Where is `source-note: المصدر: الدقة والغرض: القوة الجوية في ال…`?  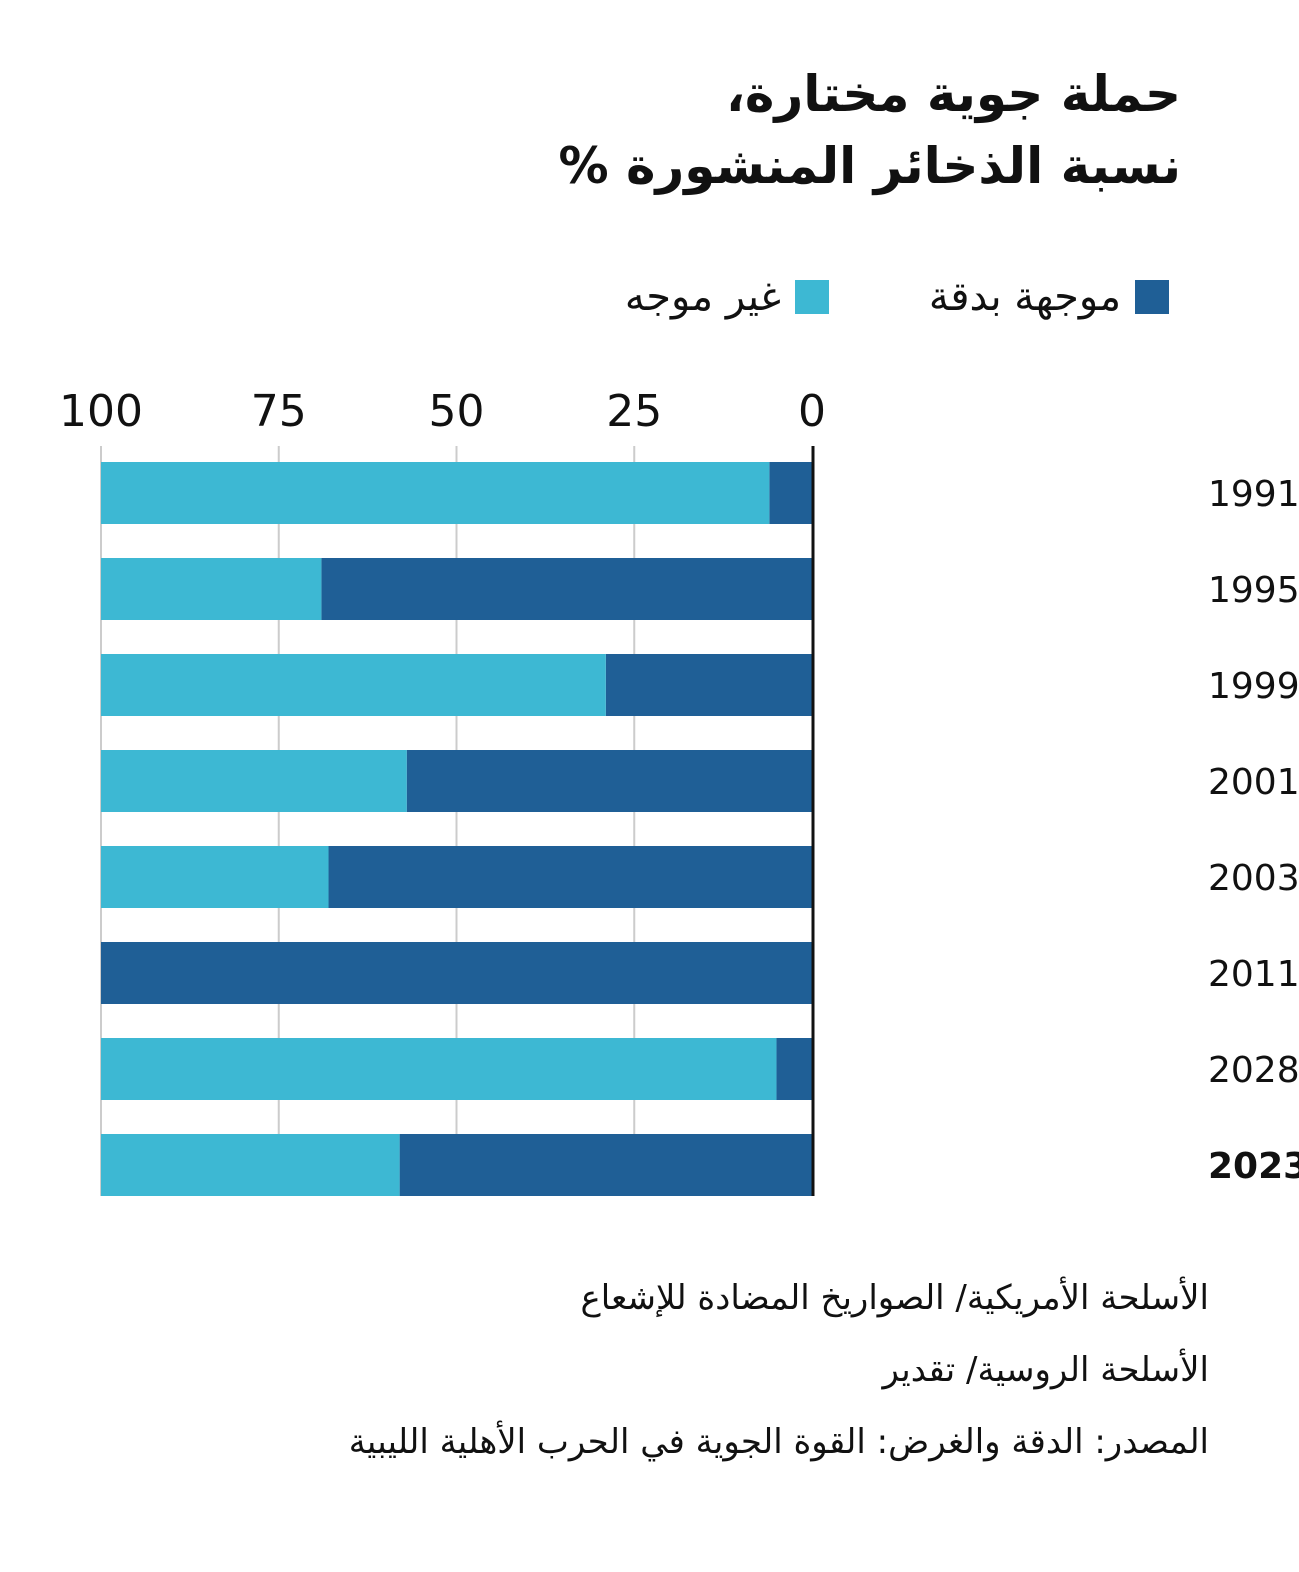
source-note: المصدر: الدقة والغرض: القوة الجوية في ال… is located at coordinates (778, 1442).